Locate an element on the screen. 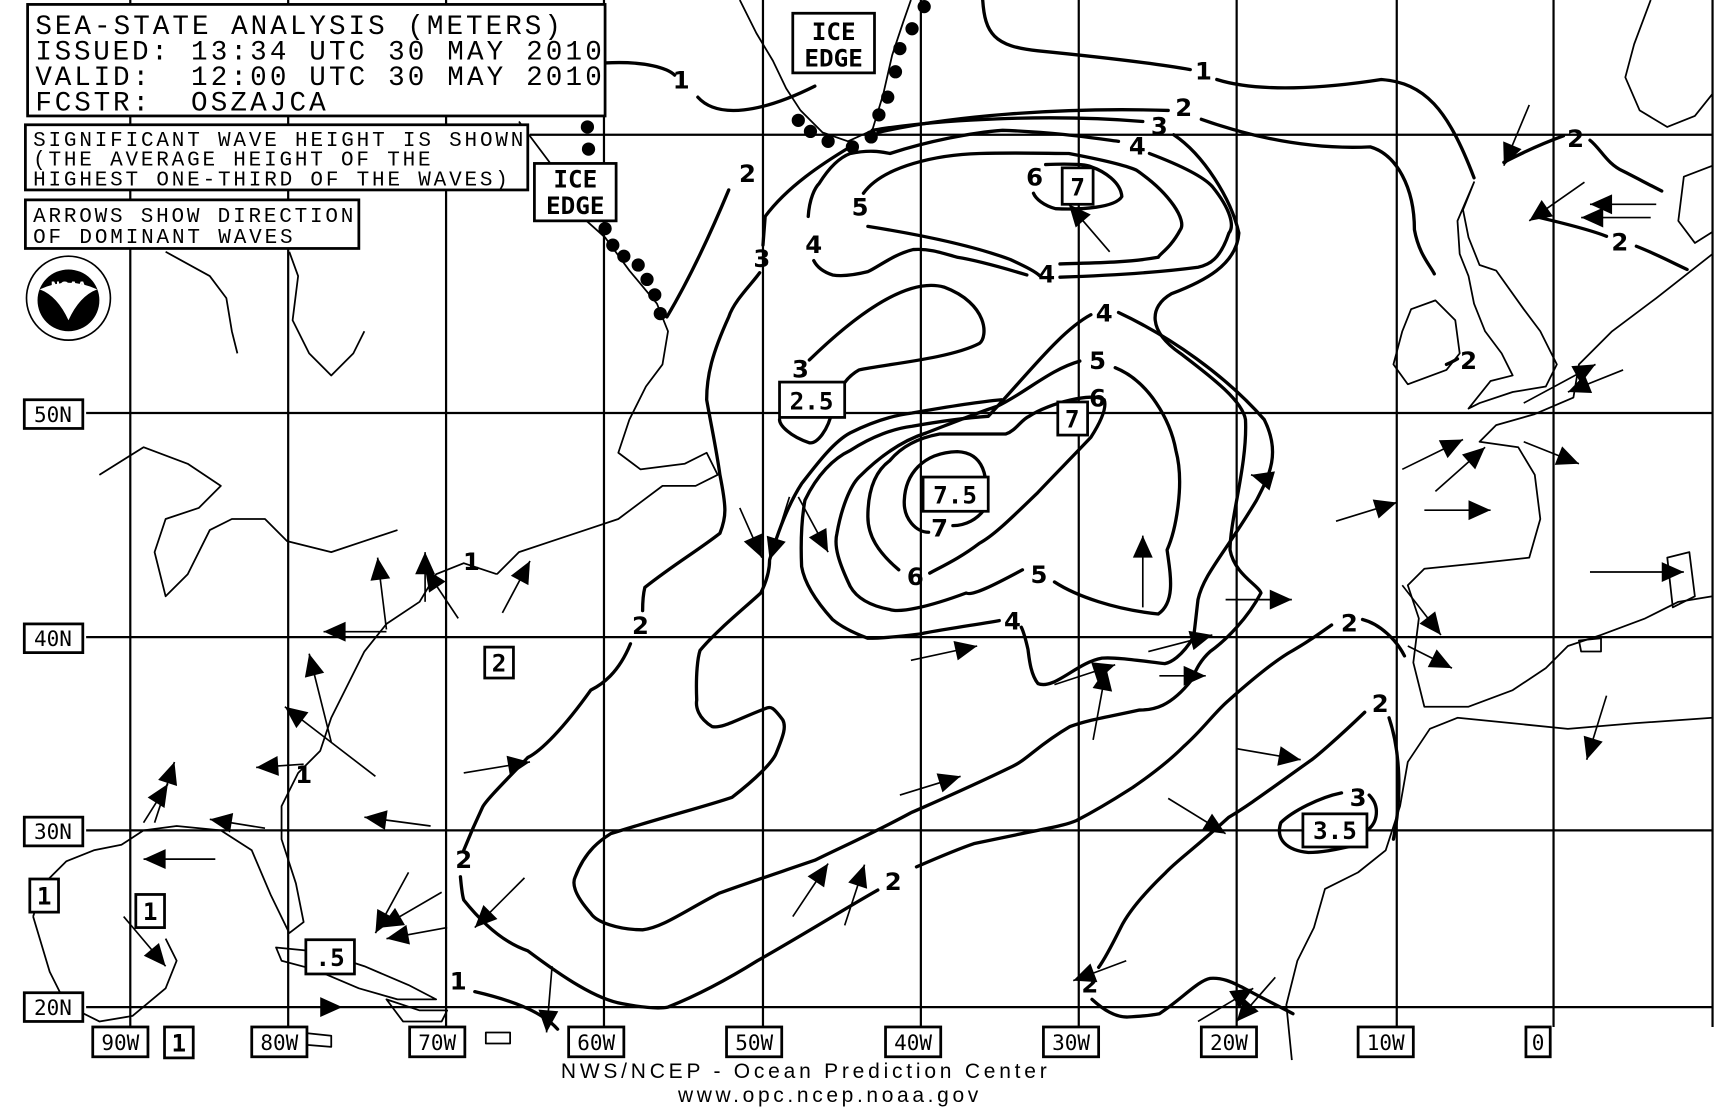 The height and width of the screenshot is (1112, 1728). latitude-label: 40N is located at coordinates (53, 639).